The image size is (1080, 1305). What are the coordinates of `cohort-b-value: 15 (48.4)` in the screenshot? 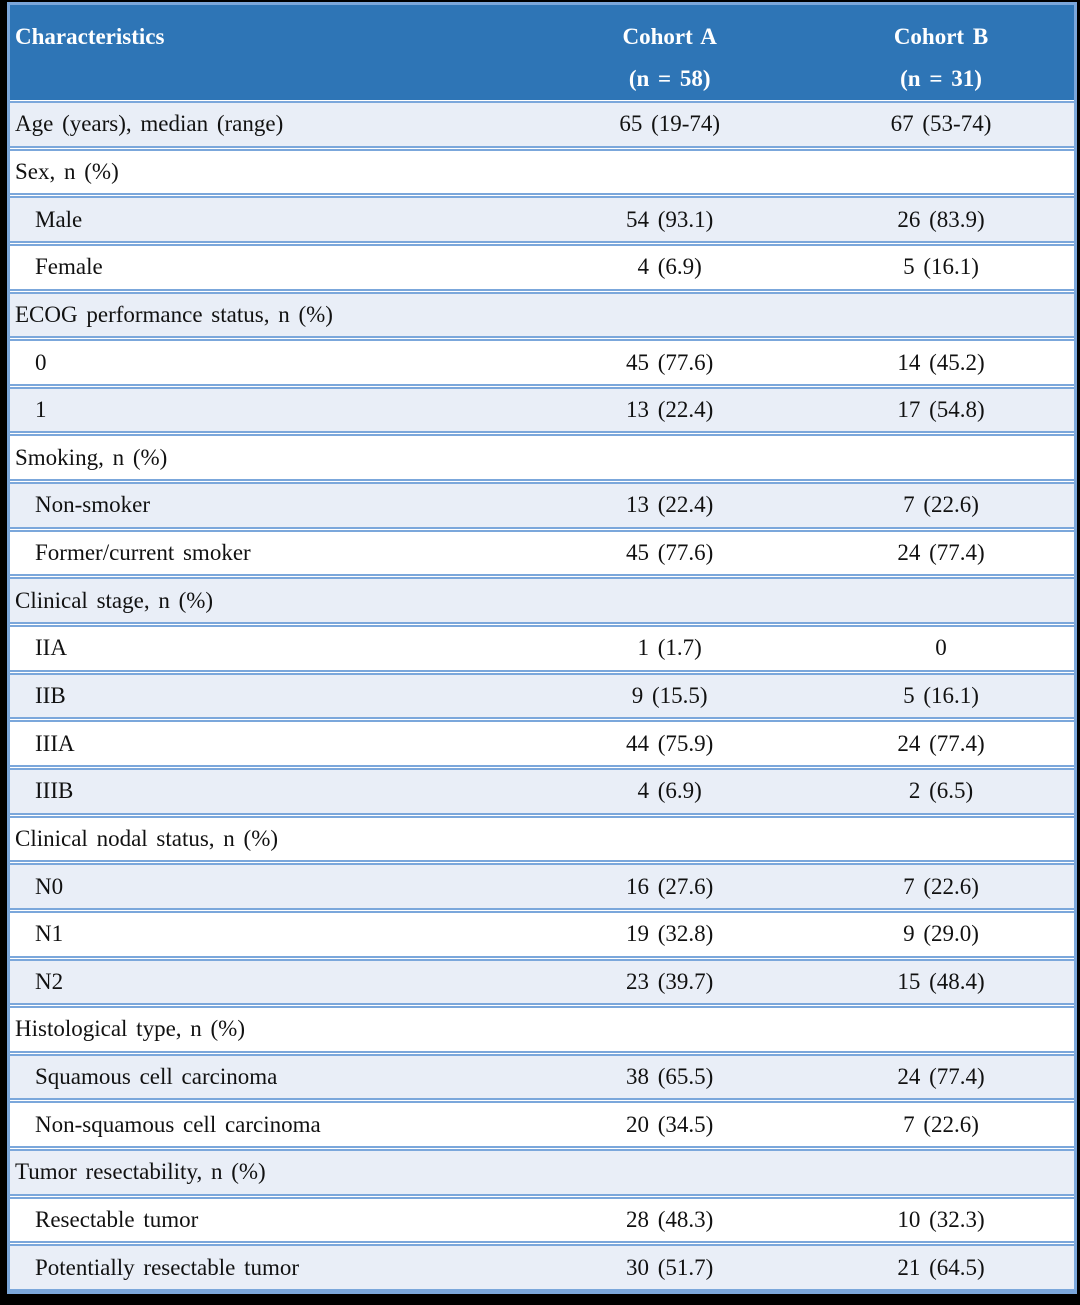 It's located at (941, 981).